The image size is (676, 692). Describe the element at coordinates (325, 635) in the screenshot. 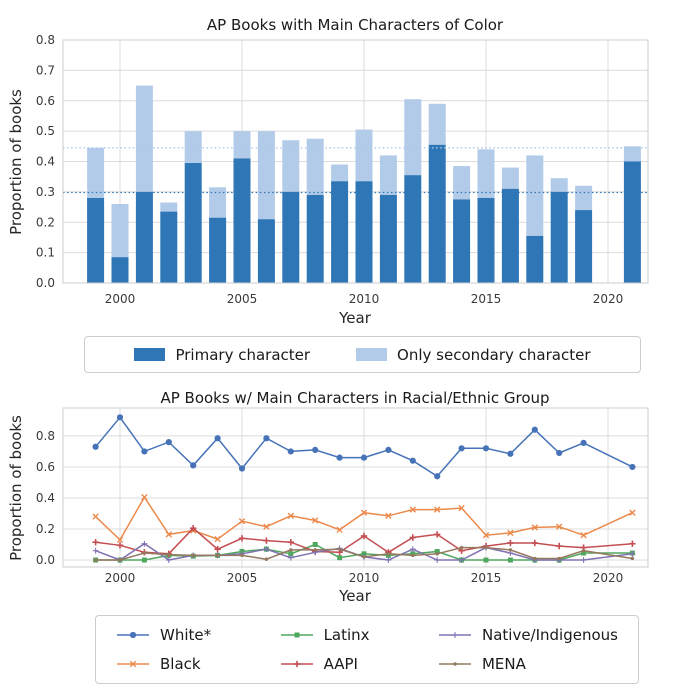

I see `legend-item-latinx: Latinx` at that location.